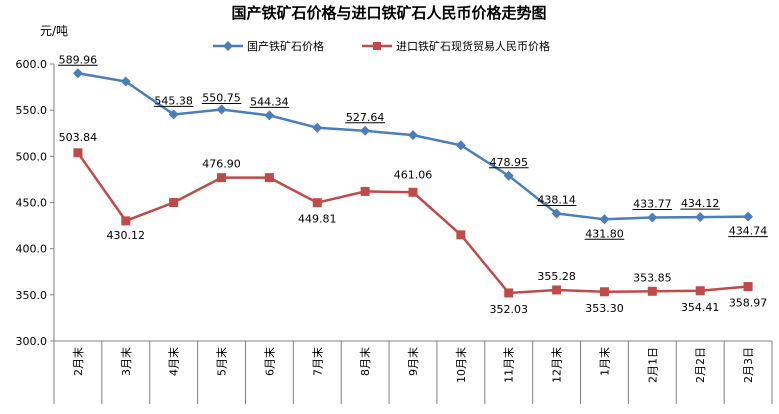 This screenshot has height=414, width=779. What do you see at coordinates (173, 100) in the screenshot?
I see `series-0-data-label: 545.38` at bounding box center [173, 100].